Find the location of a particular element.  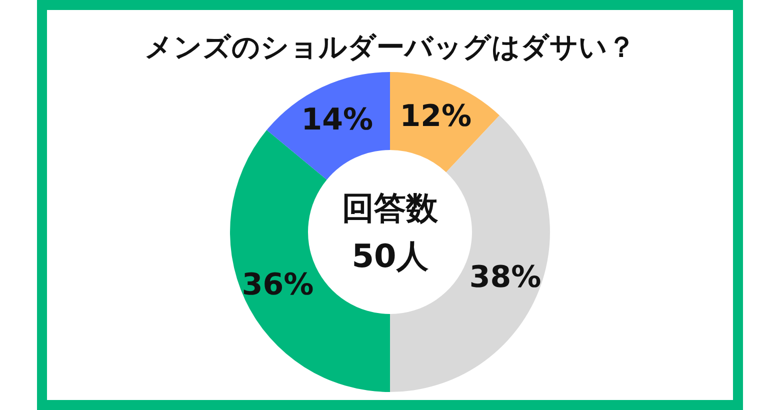

text: 50人 is located at coordinates (391, 256).